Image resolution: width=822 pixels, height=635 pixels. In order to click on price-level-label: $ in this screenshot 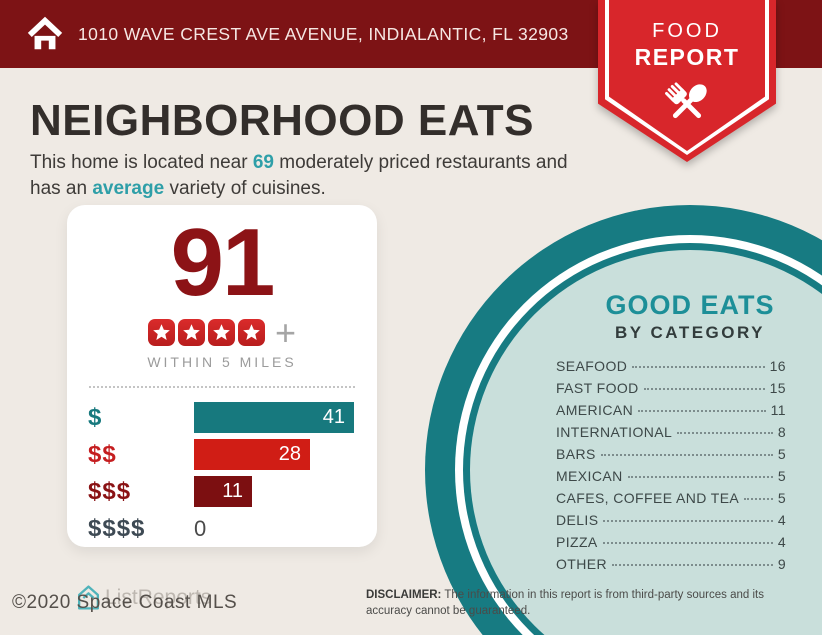, I will do `click(95, 417)`.